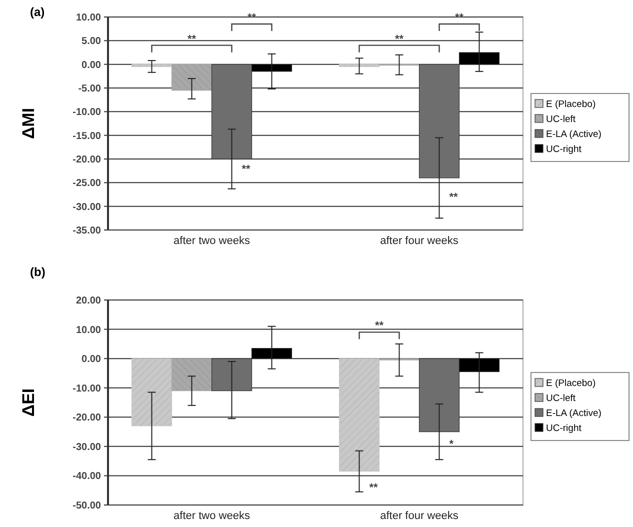 The image size is (633, 527). Describe the element at coordinates (38, 272) in the screenshot. I see `chart-title: (b)` at that location.